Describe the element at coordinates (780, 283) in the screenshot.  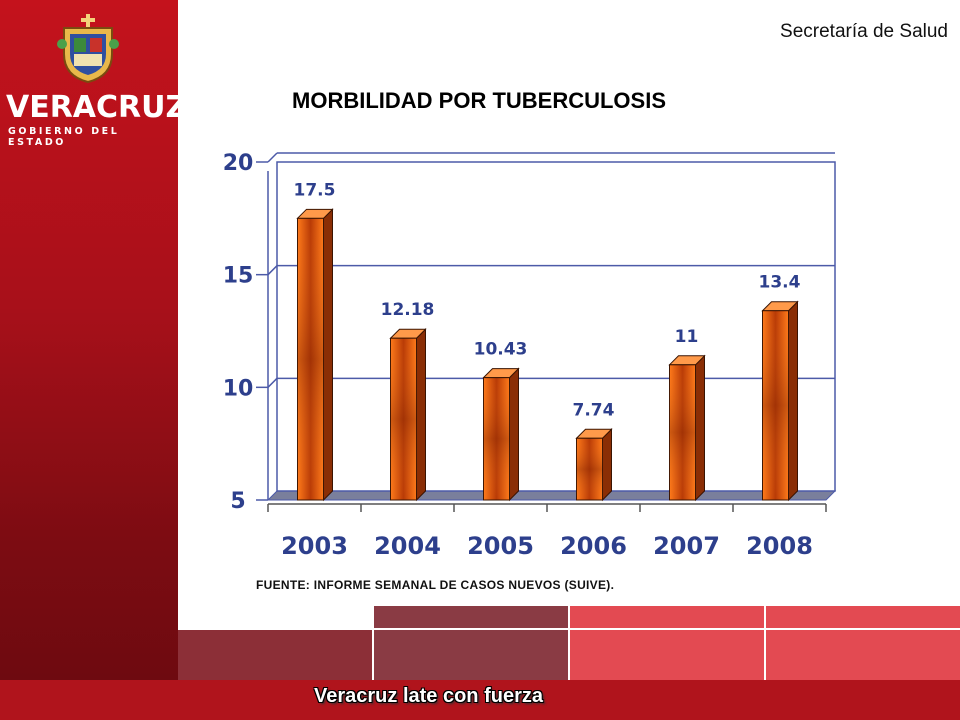
I see `data-label: 13.4` at that location.